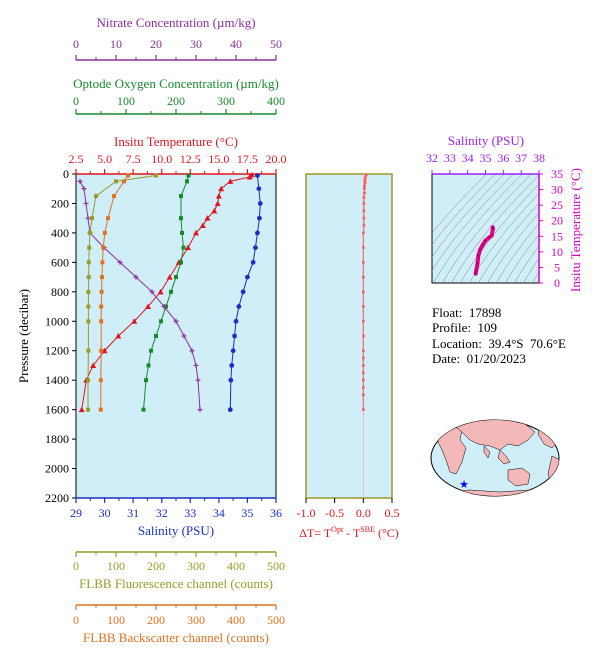 The image size is (609, 663). I want to click on ts-y-tick-label: 25, so click(557, 205).